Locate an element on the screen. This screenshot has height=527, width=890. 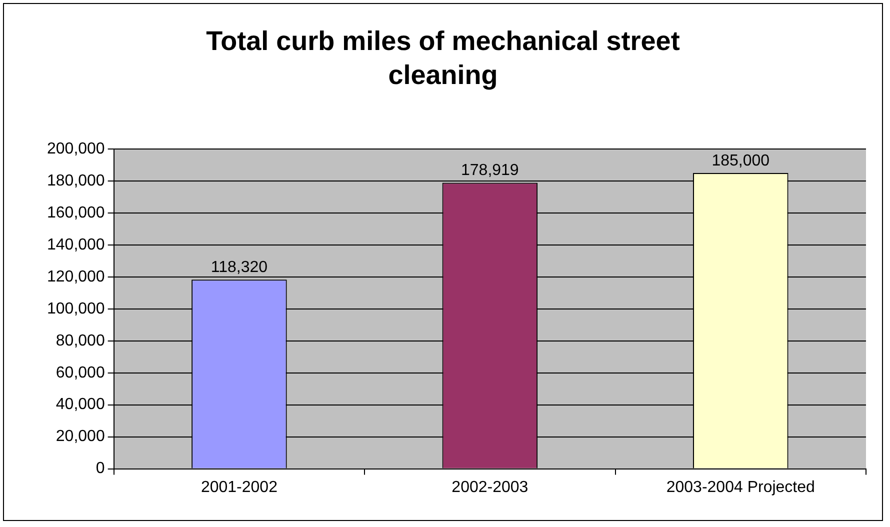
y-tick-label: 20,000 is located at coordinates (80, 437).